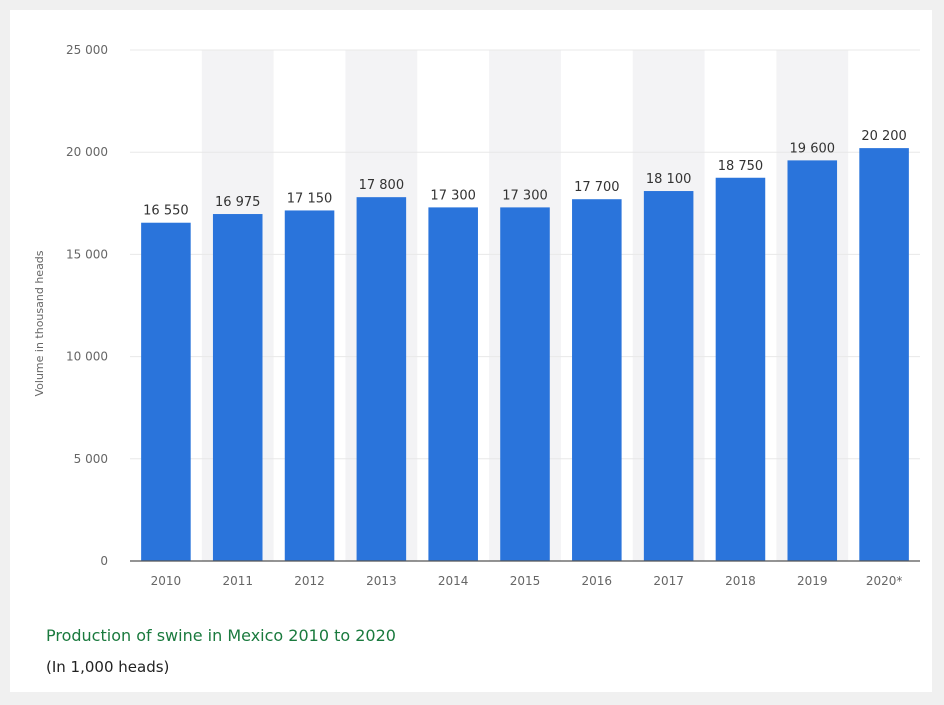 The height and width of the screenshot is (705, 944). Describe the element at coordinates (87, 357) in the screenshot. I see `y-tick-label: 10 000` at that location.